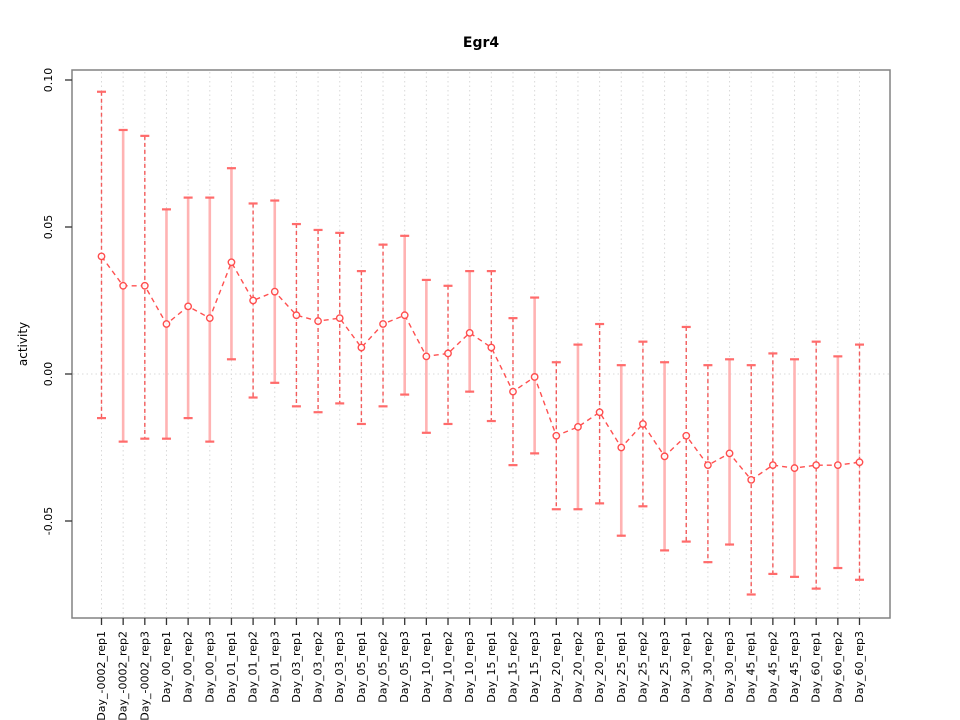 The width and height of the screenshot is (960, 720). What do you see at coordinates (404, 667) in the screenshot?
I see `x-tick-label: Day_05_rep3` at bounding box center [404, 667].